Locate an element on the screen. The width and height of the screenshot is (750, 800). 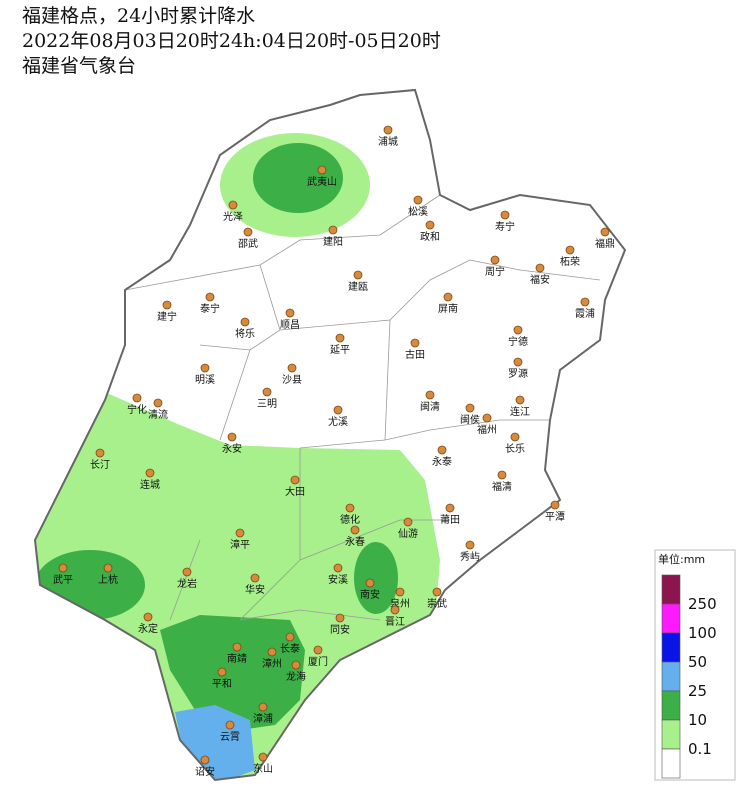
city-label: 宁化 is located at coordinates (137, 409).